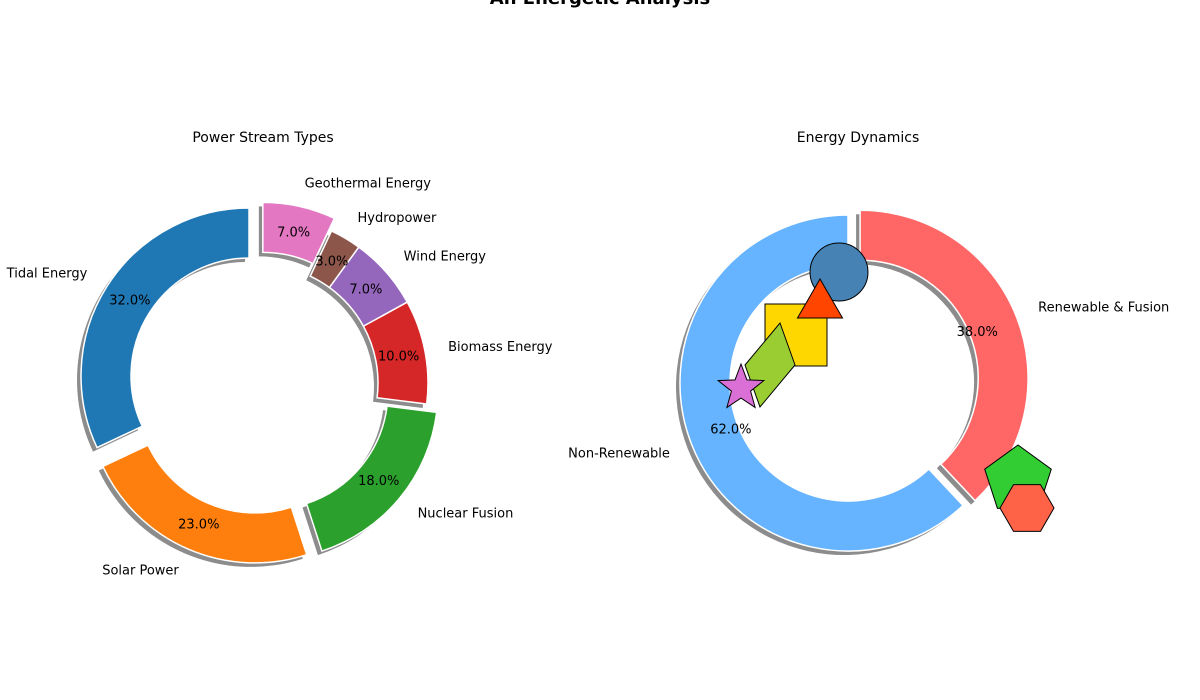 The height and width of the screenshot is (700, 1200). I want to click on slice-hydropower, so click(334, 259).